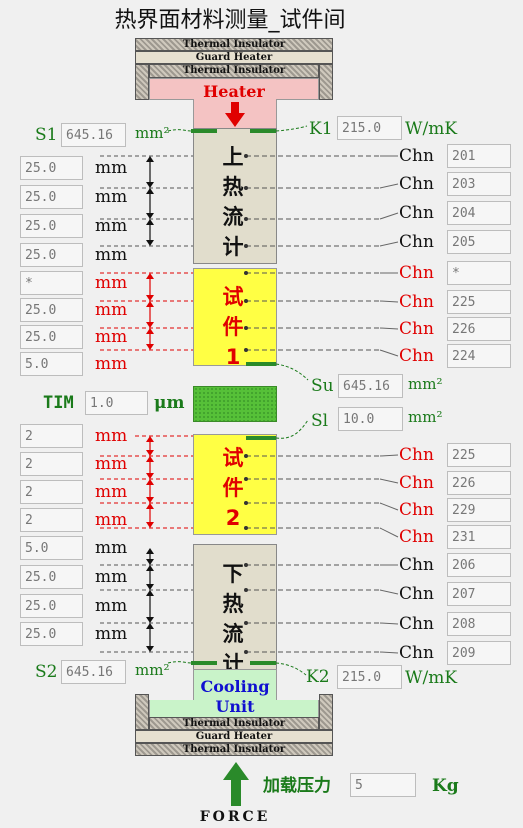  Describe the element at coordinates (235, 685) in the screenshot. I see `cooling-neck` at that location.